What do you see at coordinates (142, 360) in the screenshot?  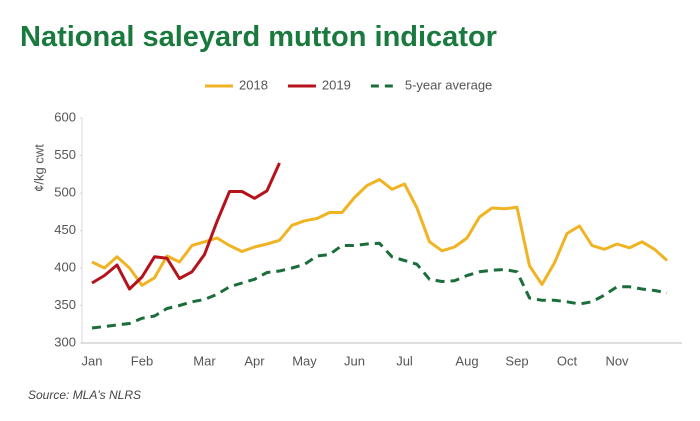 I see `x-tick-label: Feb` at bounding box center [142, 360].